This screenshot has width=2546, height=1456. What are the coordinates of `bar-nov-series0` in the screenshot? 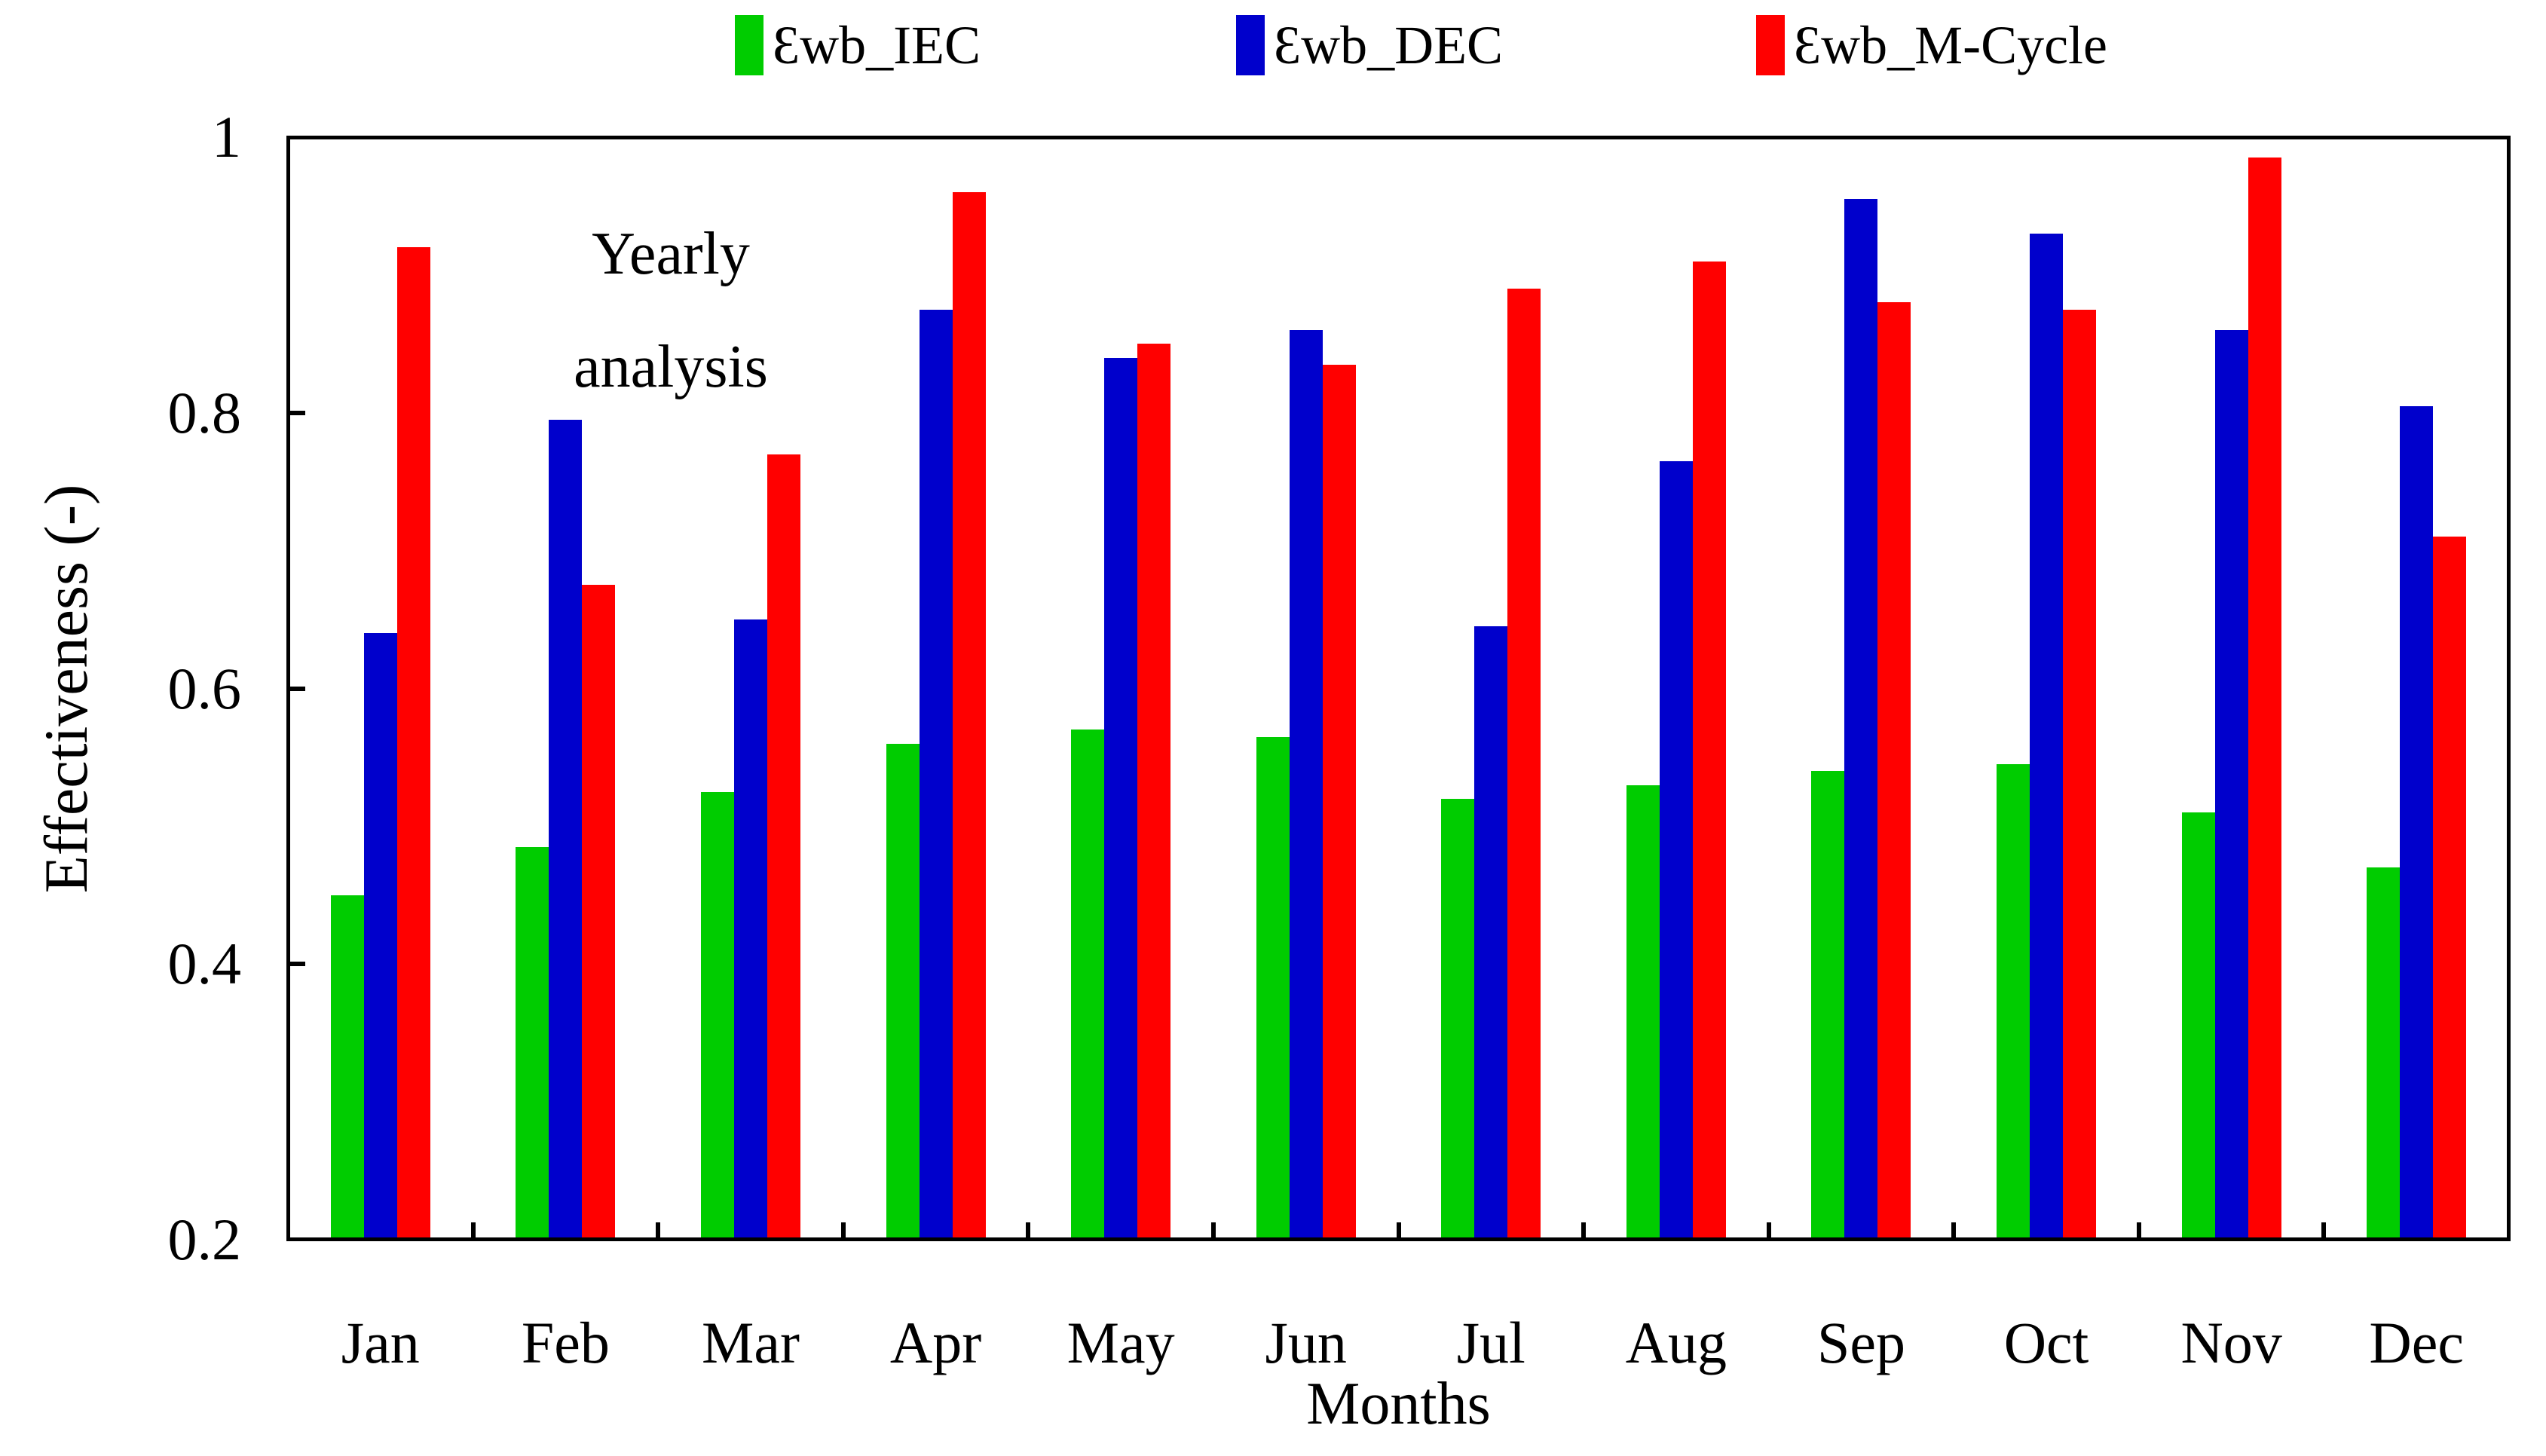 It's located at (2198, 1026).